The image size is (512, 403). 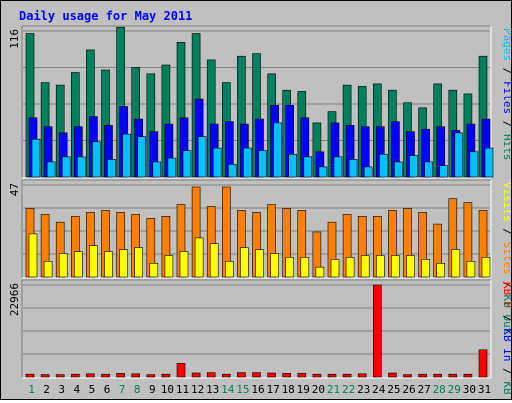 I want to click on legend-entry: Visits, so click(x=506, y=202).